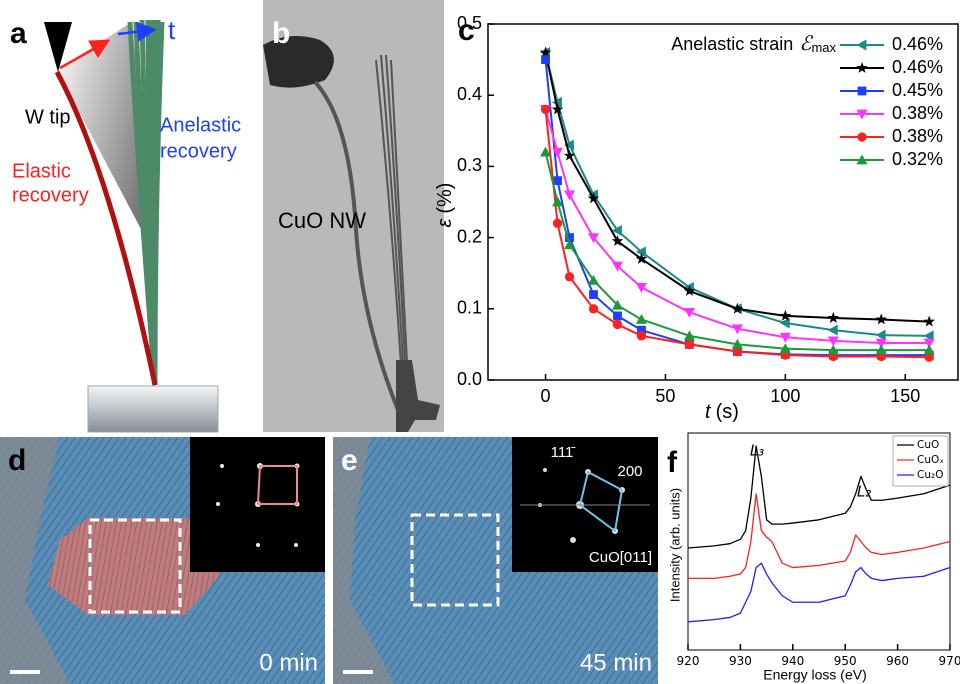 This screenshot has height=684, width=960. What do you see at coordinates (674, 545) in the screenshot?
I see `y-axis-label: Intensity (arb. units)` at bounding box center [674, 545].